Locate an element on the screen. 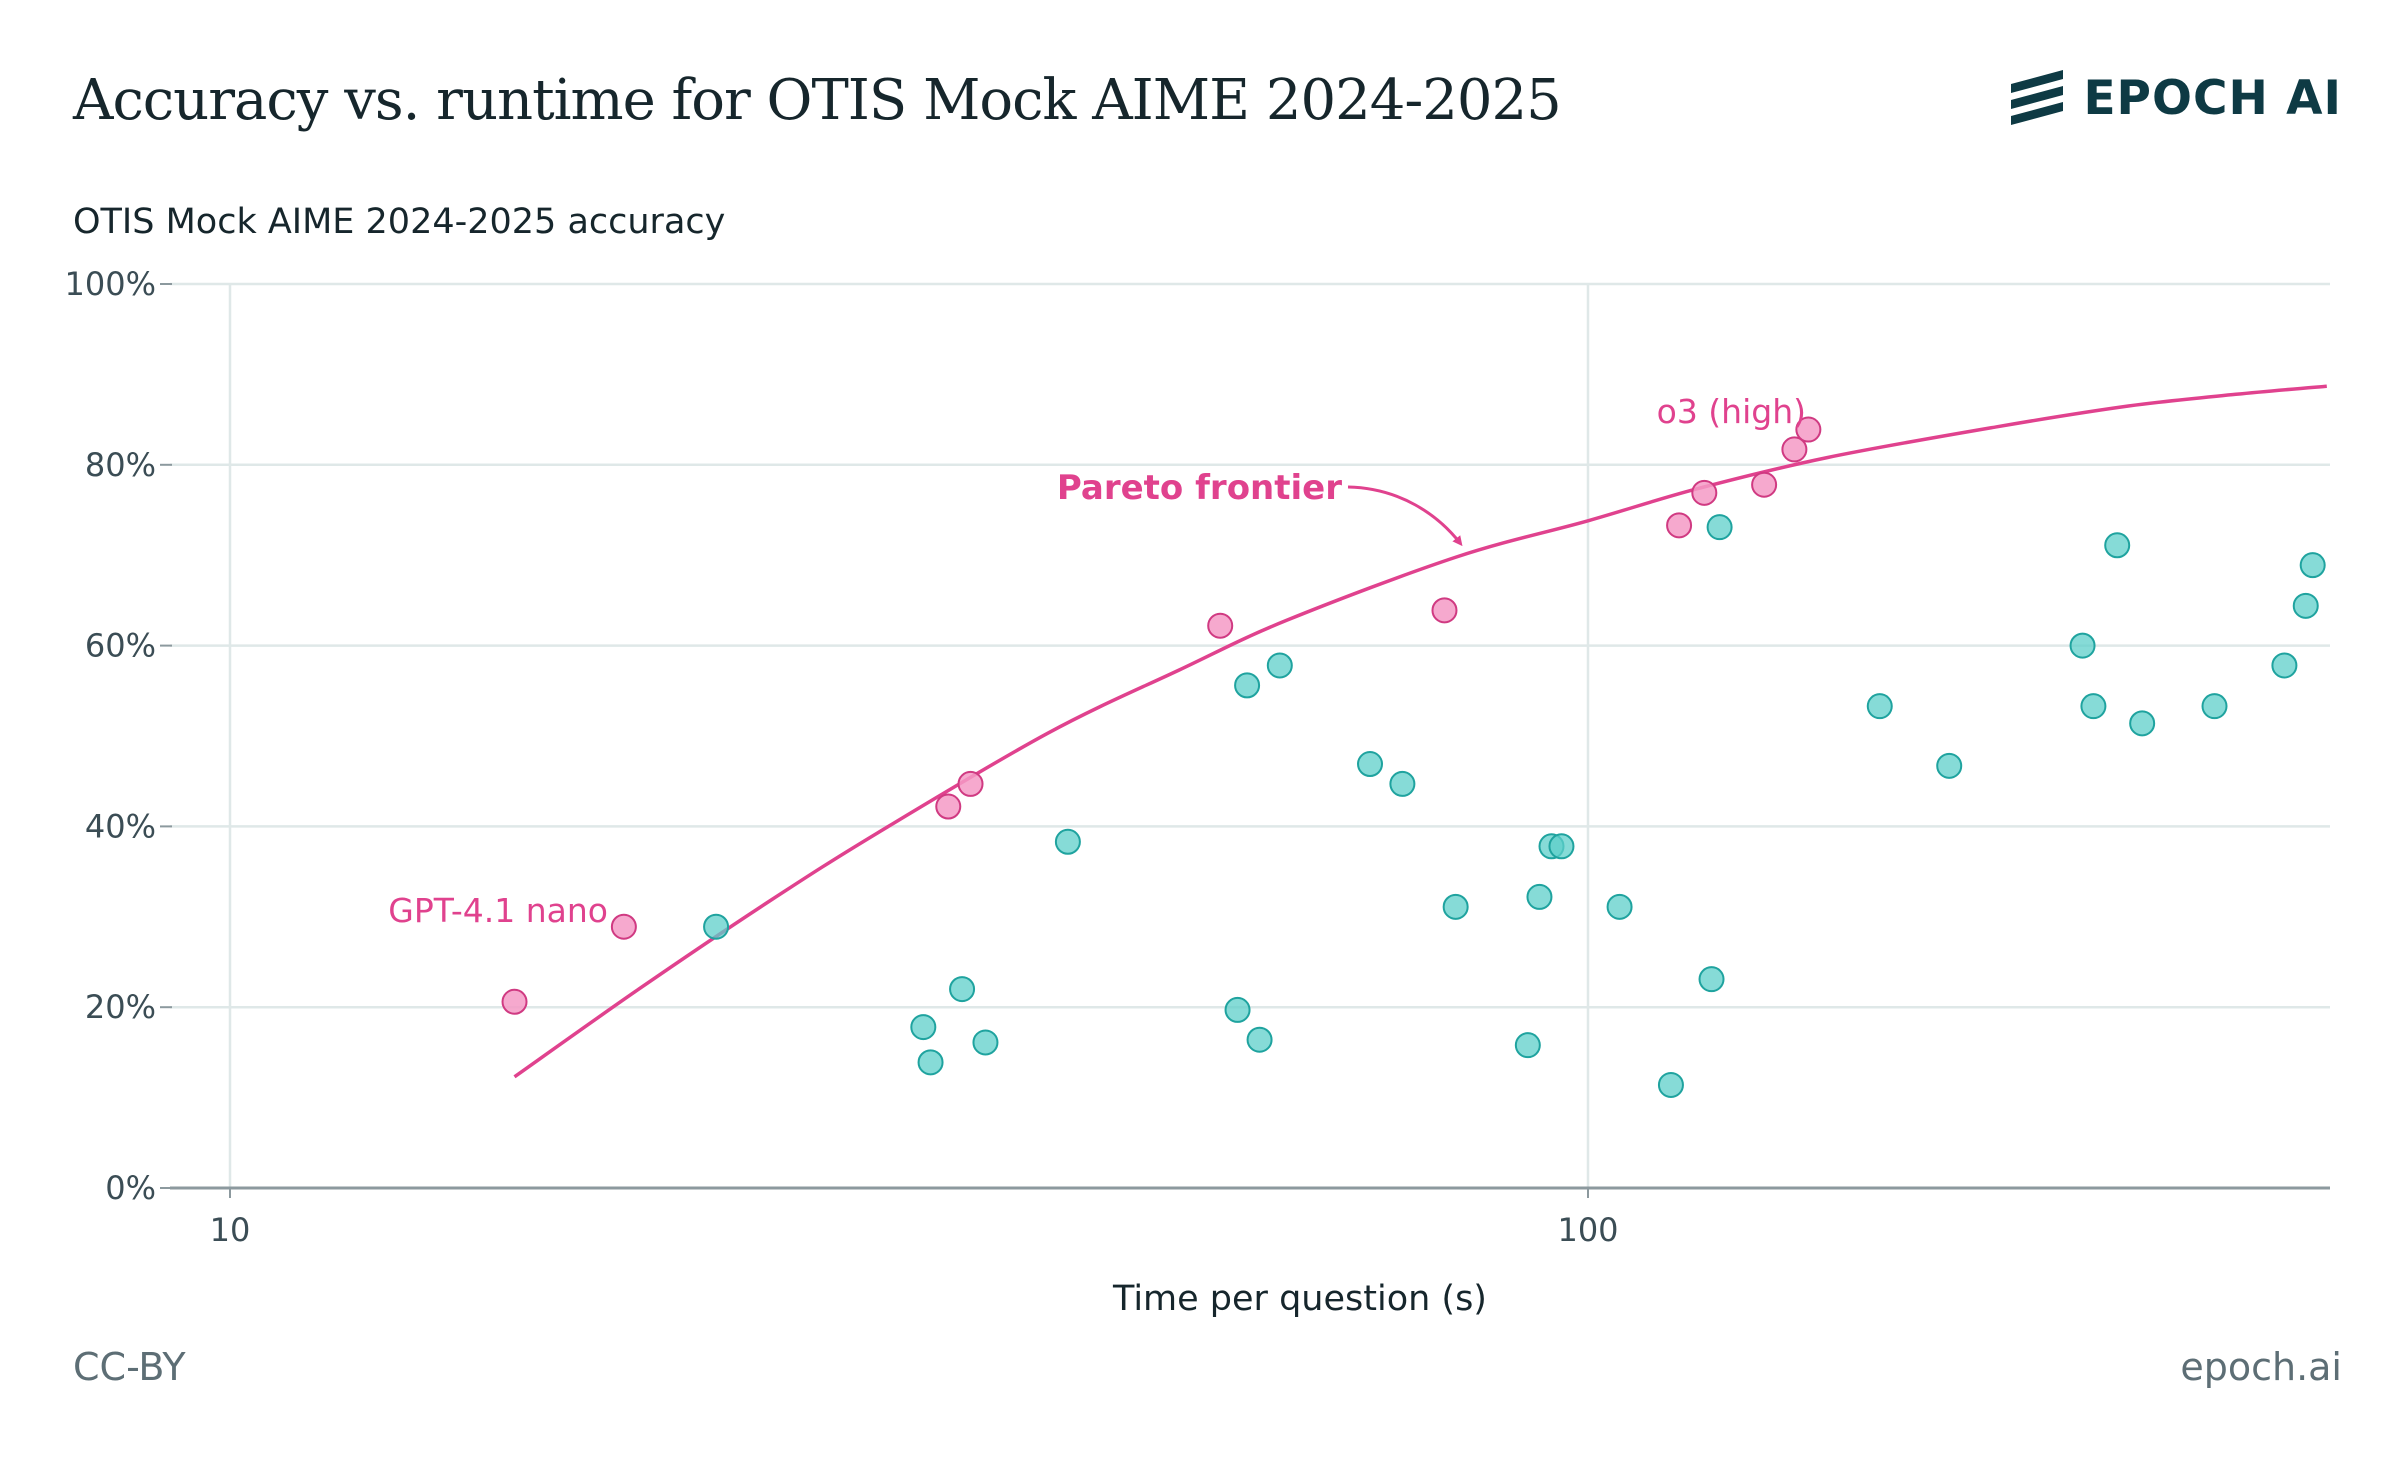  y-tick-label: 100% is located at coordinates (110, 284).